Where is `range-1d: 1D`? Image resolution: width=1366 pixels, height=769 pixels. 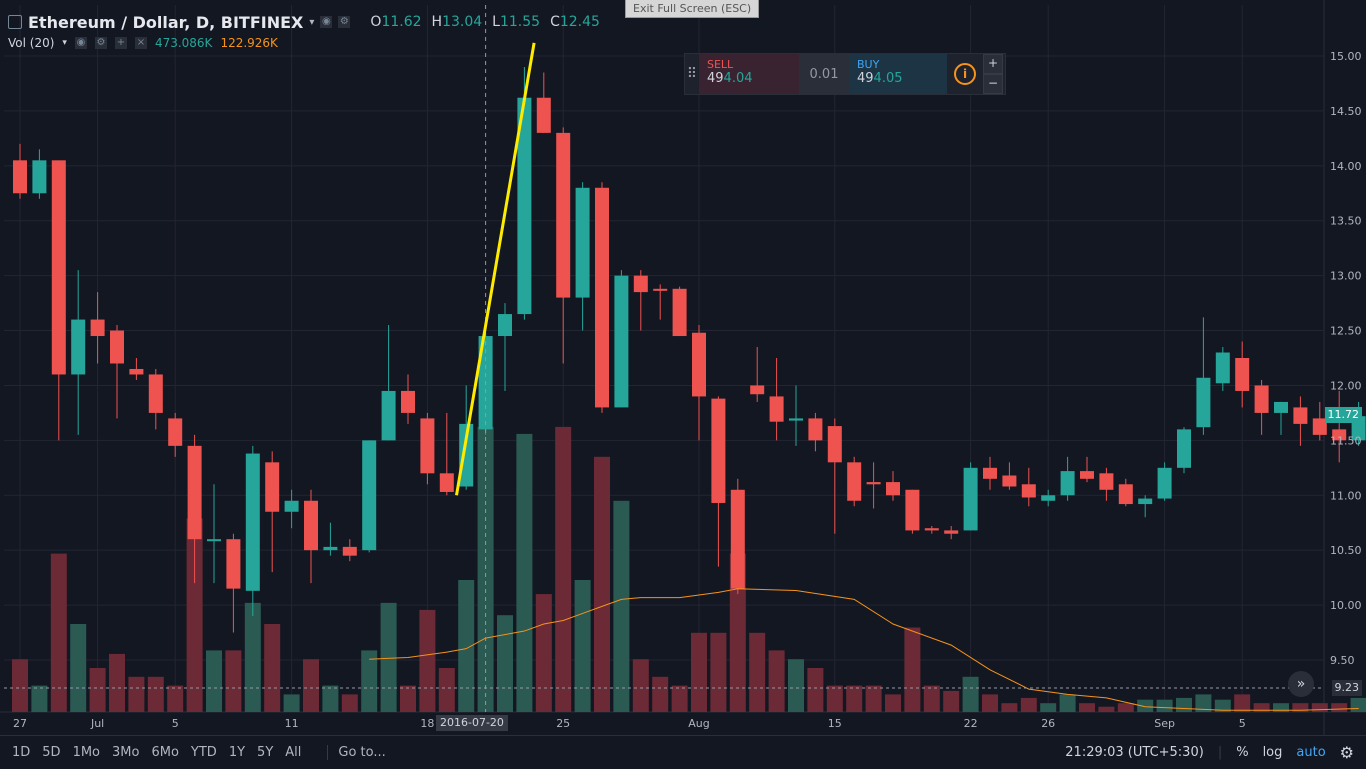
range-1d: 1D is located at coordinates (21, 752).